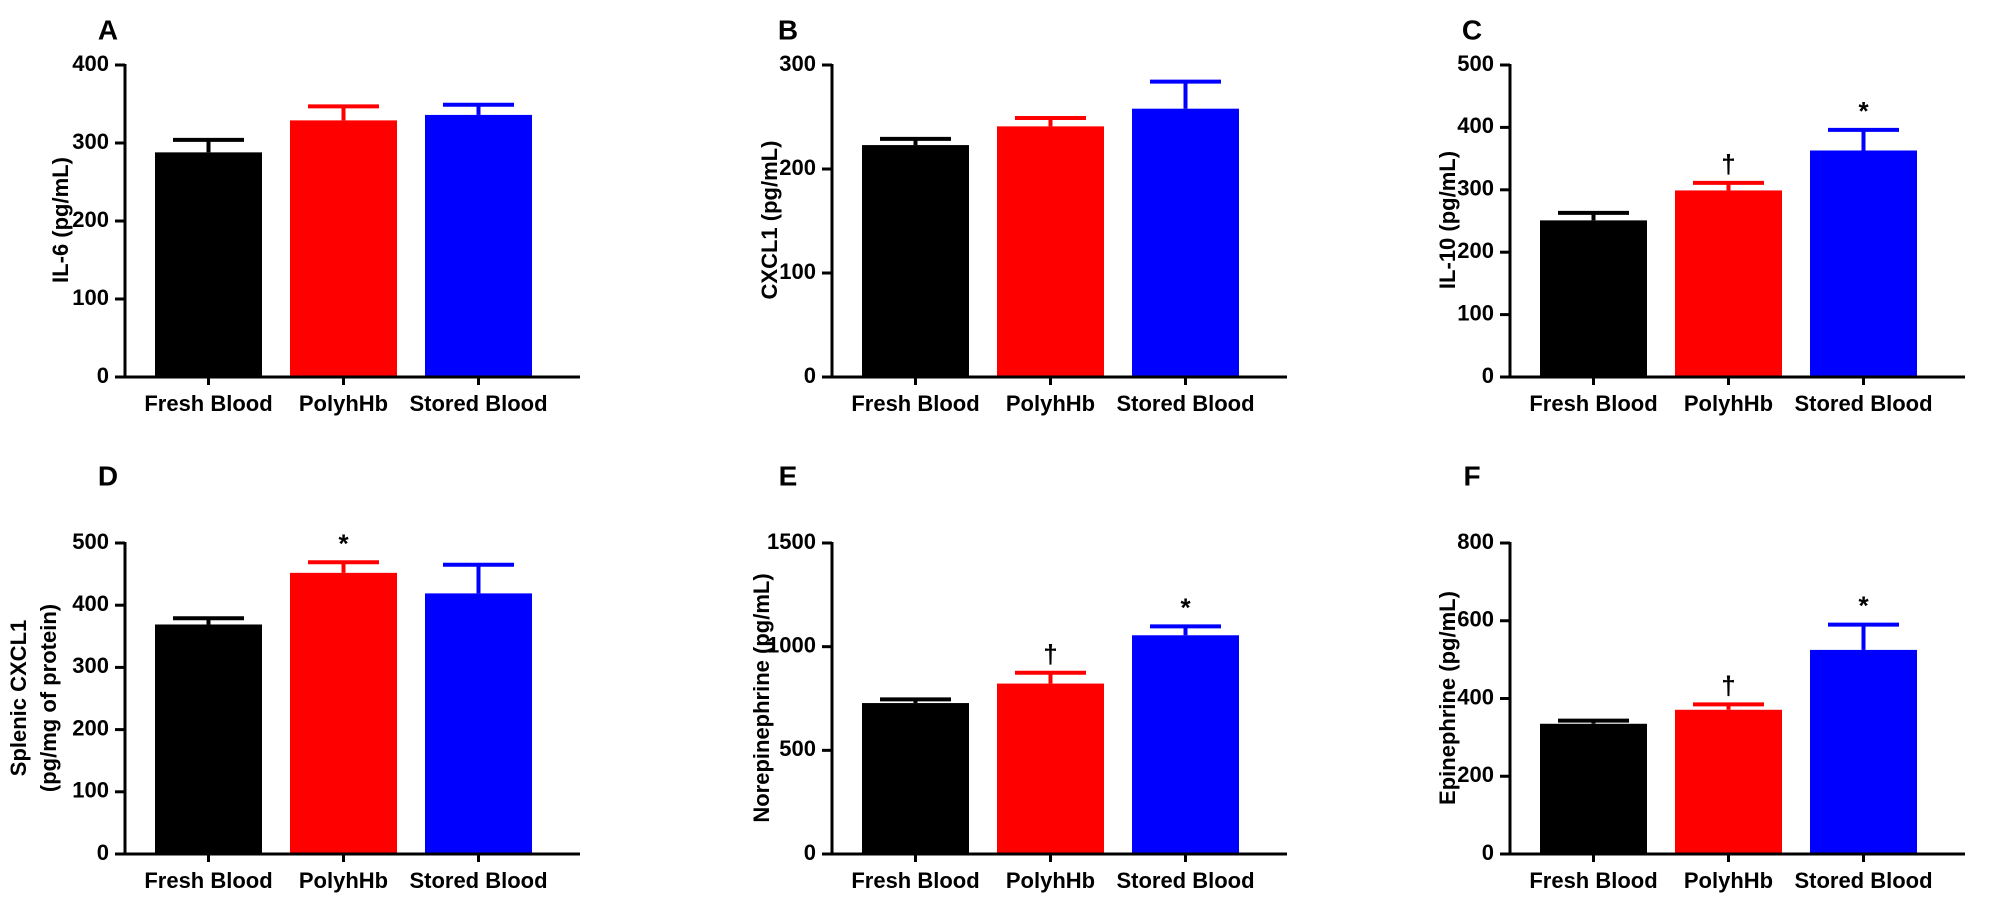 This screenshot has height=906, width=2001. I want to click on y-tick-label: 1000, so click(791, 644).